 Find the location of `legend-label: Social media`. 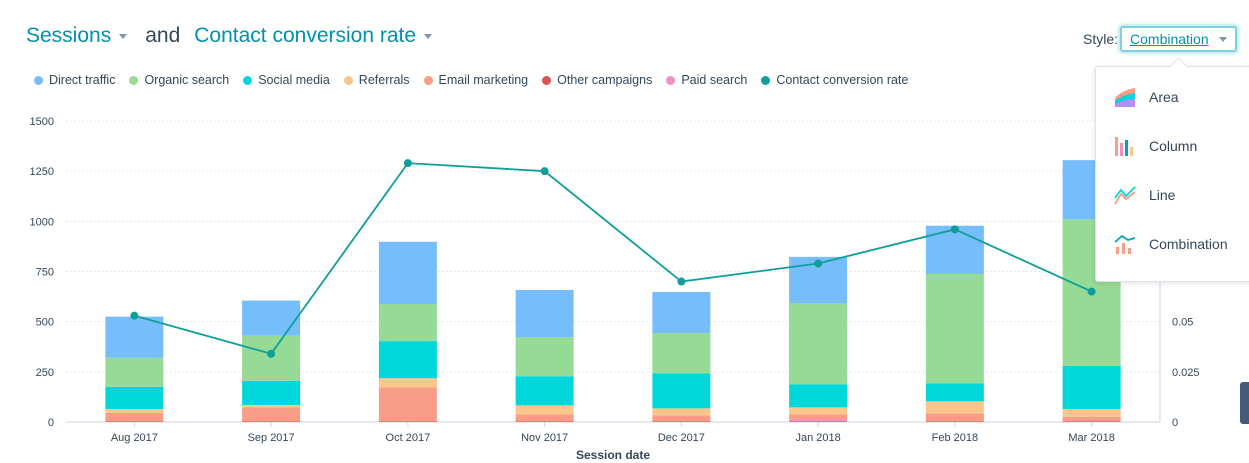

legend-label: Social media is located at coordinates (294, 80).